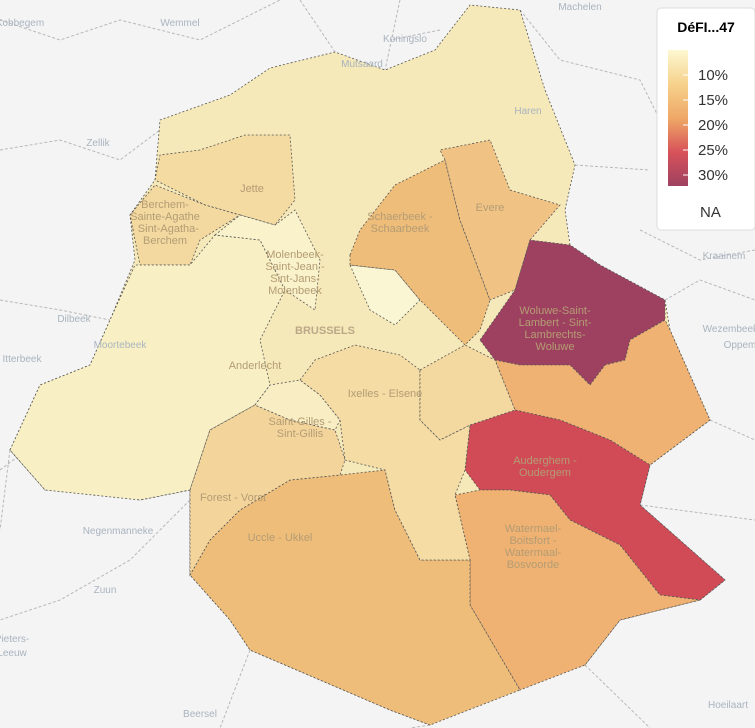 The width and height of the screenshot is (755, 728). I want to click on legend-label: 20%, so click(713, 125).